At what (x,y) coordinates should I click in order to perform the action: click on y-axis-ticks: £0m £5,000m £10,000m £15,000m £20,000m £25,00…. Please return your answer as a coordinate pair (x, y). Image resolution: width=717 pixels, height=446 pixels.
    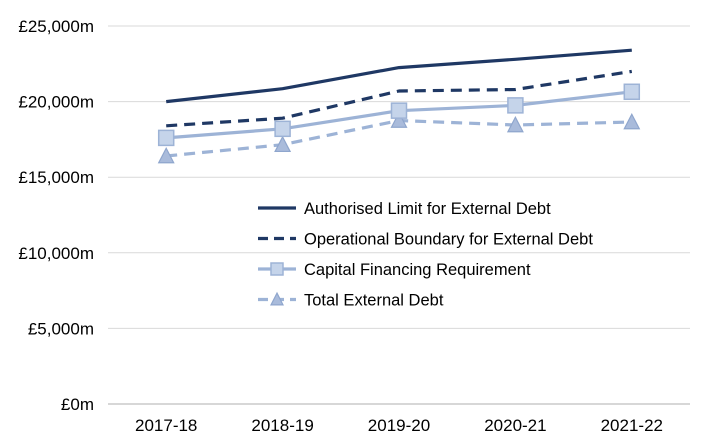
    Looking at the image, I should click on (56, 215).